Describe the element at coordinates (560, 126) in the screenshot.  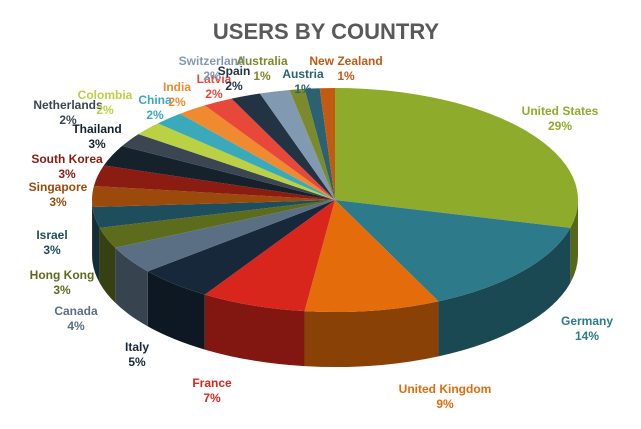
I see `value-label: 29%` at that location.